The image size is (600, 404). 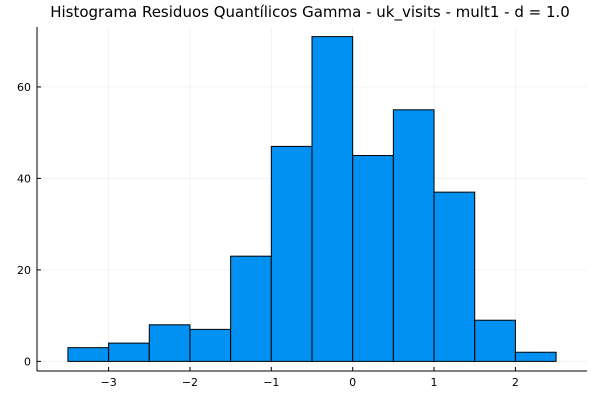 I want to click on x-tick-label: 2, so click(x=515, y=382).